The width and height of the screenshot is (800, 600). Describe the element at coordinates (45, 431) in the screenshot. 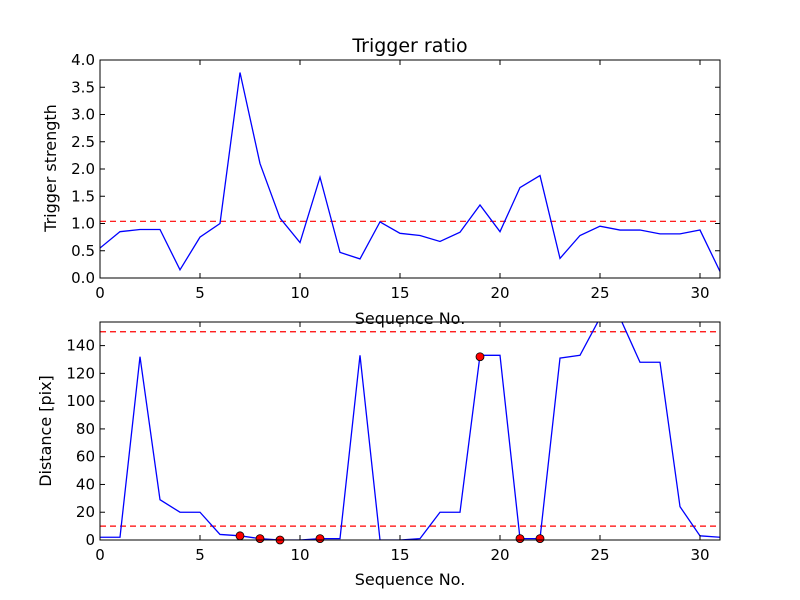

I see `y-axis-label: Distance [pix]` at that location.